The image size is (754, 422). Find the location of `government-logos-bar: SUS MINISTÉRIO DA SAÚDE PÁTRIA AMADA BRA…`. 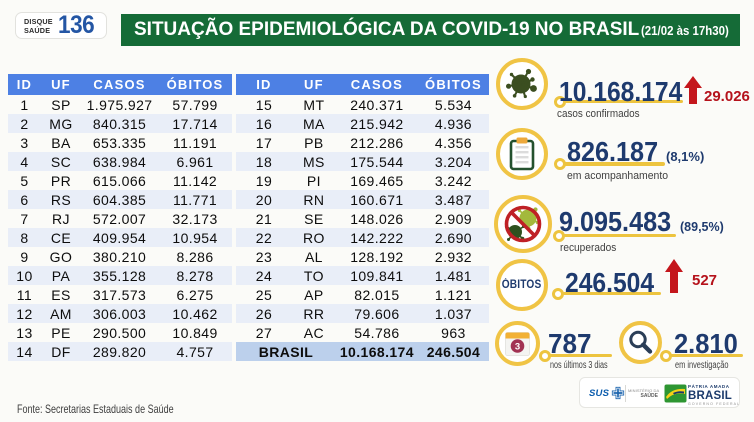

government-logos-bar: SUS MINISTÉRIO DA SAÚDE PÁTRIA AMADA BRA… is located at coordinates (659, 392).